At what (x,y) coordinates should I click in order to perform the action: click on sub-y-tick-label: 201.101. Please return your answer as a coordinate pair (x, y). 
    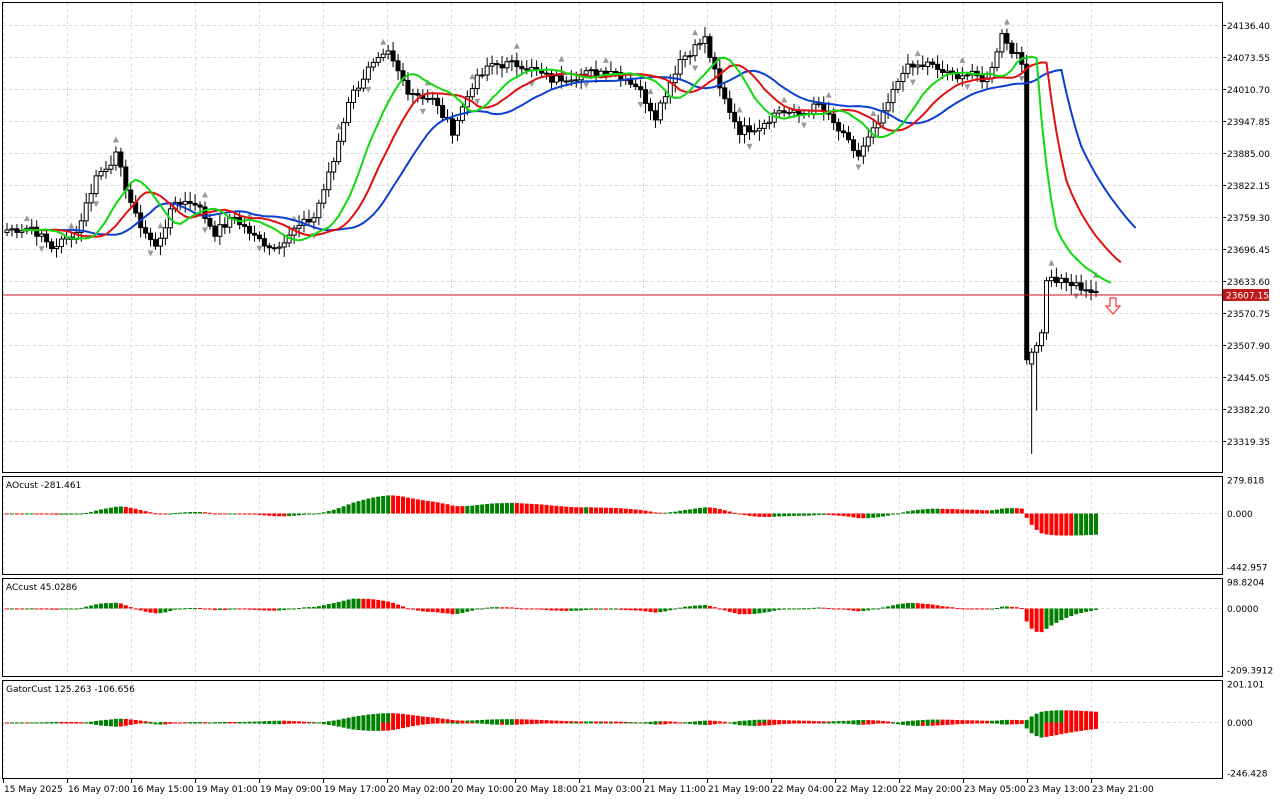
    Looking at the image, I should click on (1245, 686).